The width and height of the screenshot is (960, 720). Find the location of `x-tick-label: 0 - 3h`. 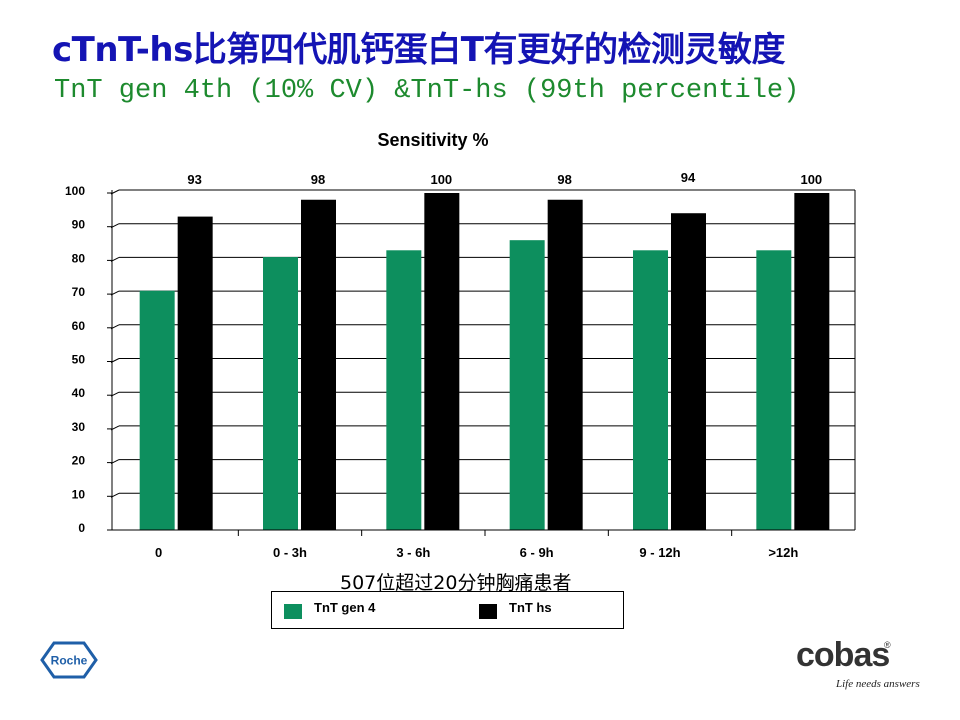

x-tick-label: 0 - 3h is located at coordinates (290, 552).